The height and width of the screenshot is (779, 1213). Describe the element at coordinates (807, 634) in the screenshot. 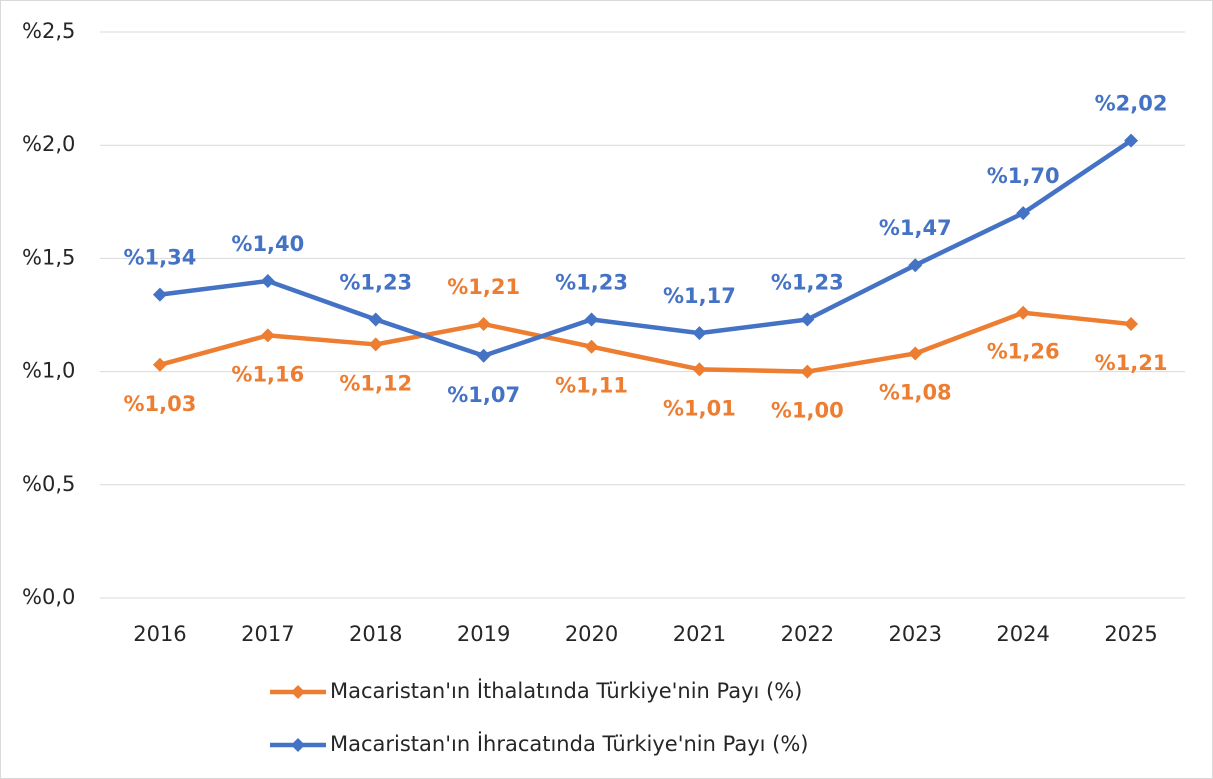

I see `x-tick-label: 2022` at that location.